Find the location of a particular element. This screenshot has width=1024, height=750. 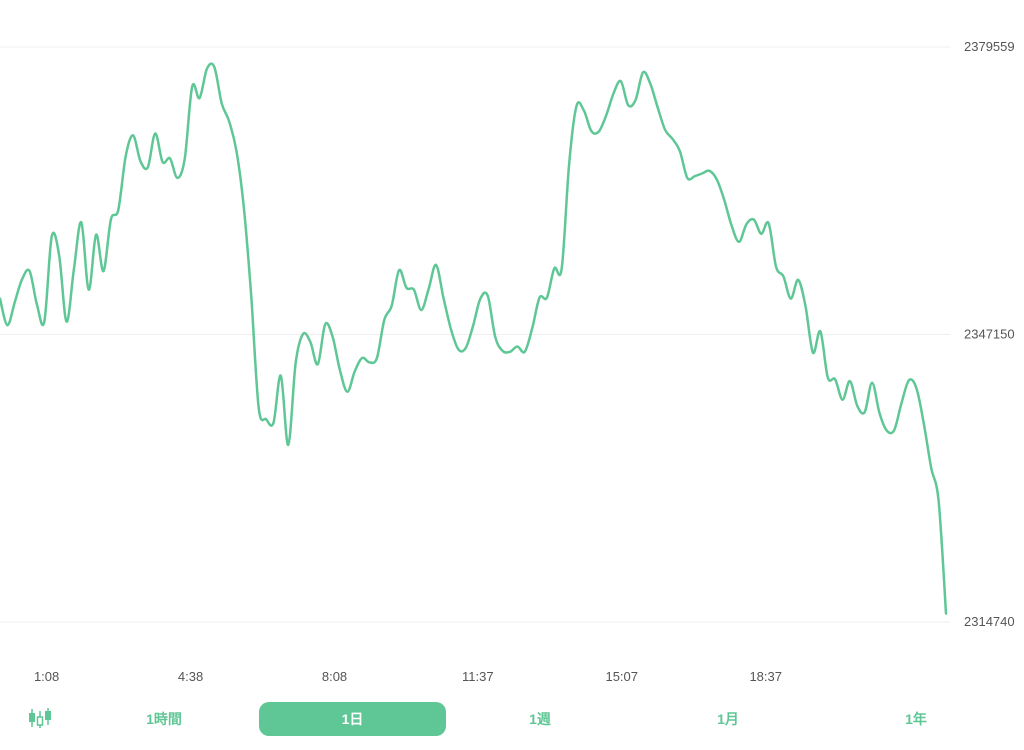

x-tick-label: 8:08 is located at coordinates (334, 676).